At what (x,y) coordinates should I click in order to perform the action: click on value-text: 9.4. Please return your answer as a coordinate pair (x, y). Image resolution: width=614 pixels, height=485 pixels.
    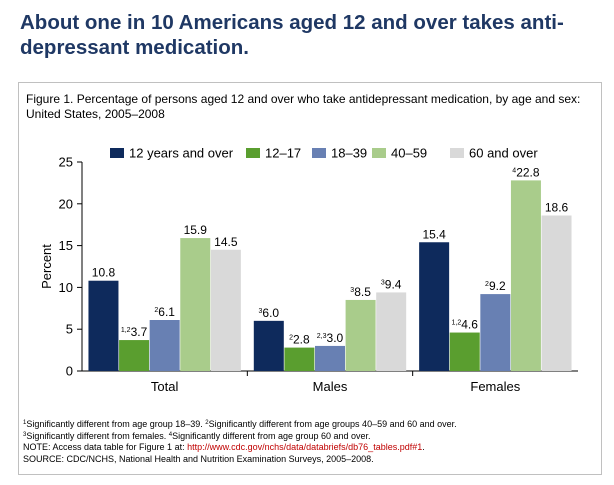
    Looking at the image, I should click on (393, 284).